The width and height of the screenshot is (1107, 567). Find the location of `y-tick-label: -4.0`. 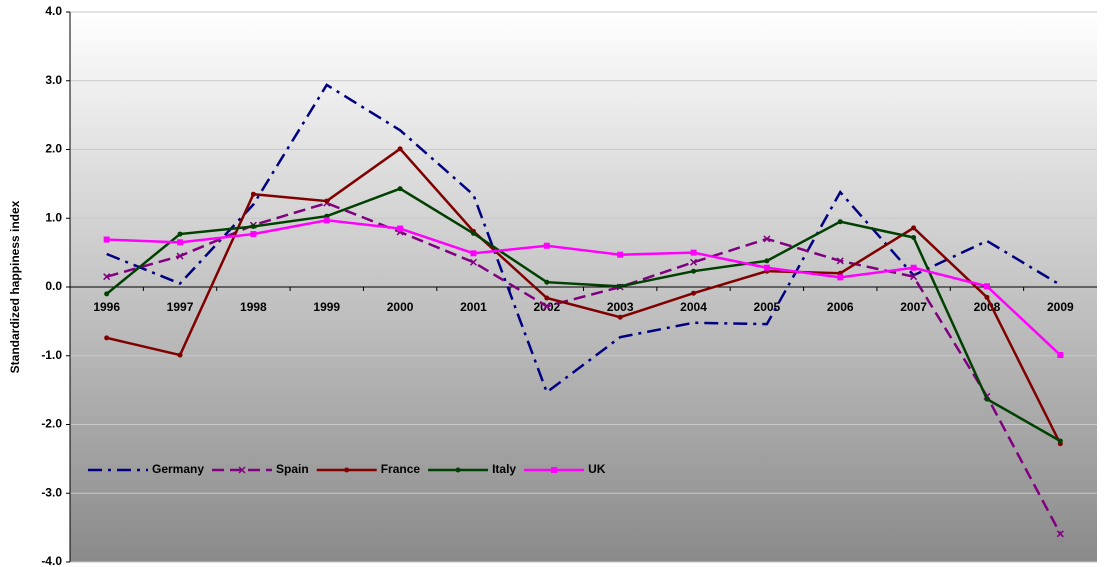

y-tick-label: -4.0 is located at coordinates (51, 560).